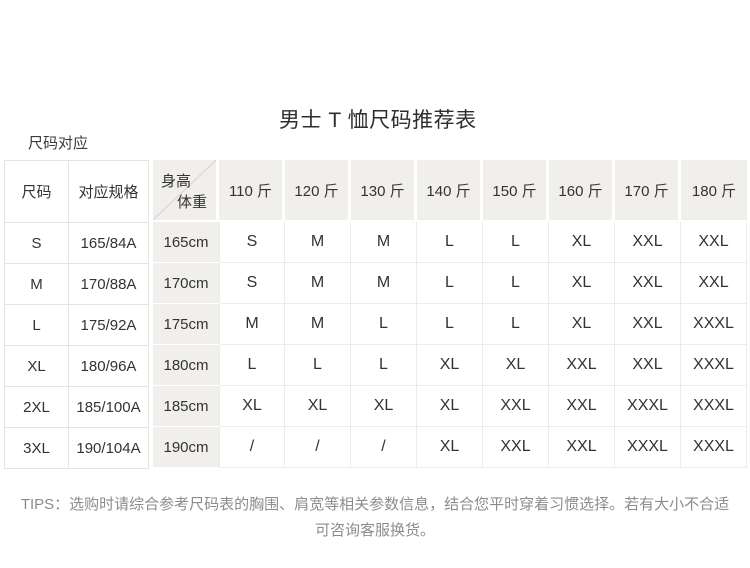 The height and width of the screenshot is (568, 750). I want to click on corner-cell: 身高 体重, so click(186, 191).